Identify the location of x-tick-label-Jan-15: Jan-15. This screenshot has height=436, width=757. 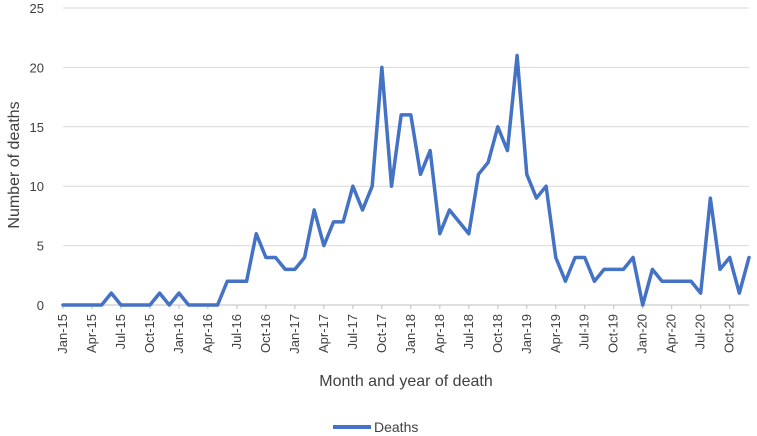
(62, 334).